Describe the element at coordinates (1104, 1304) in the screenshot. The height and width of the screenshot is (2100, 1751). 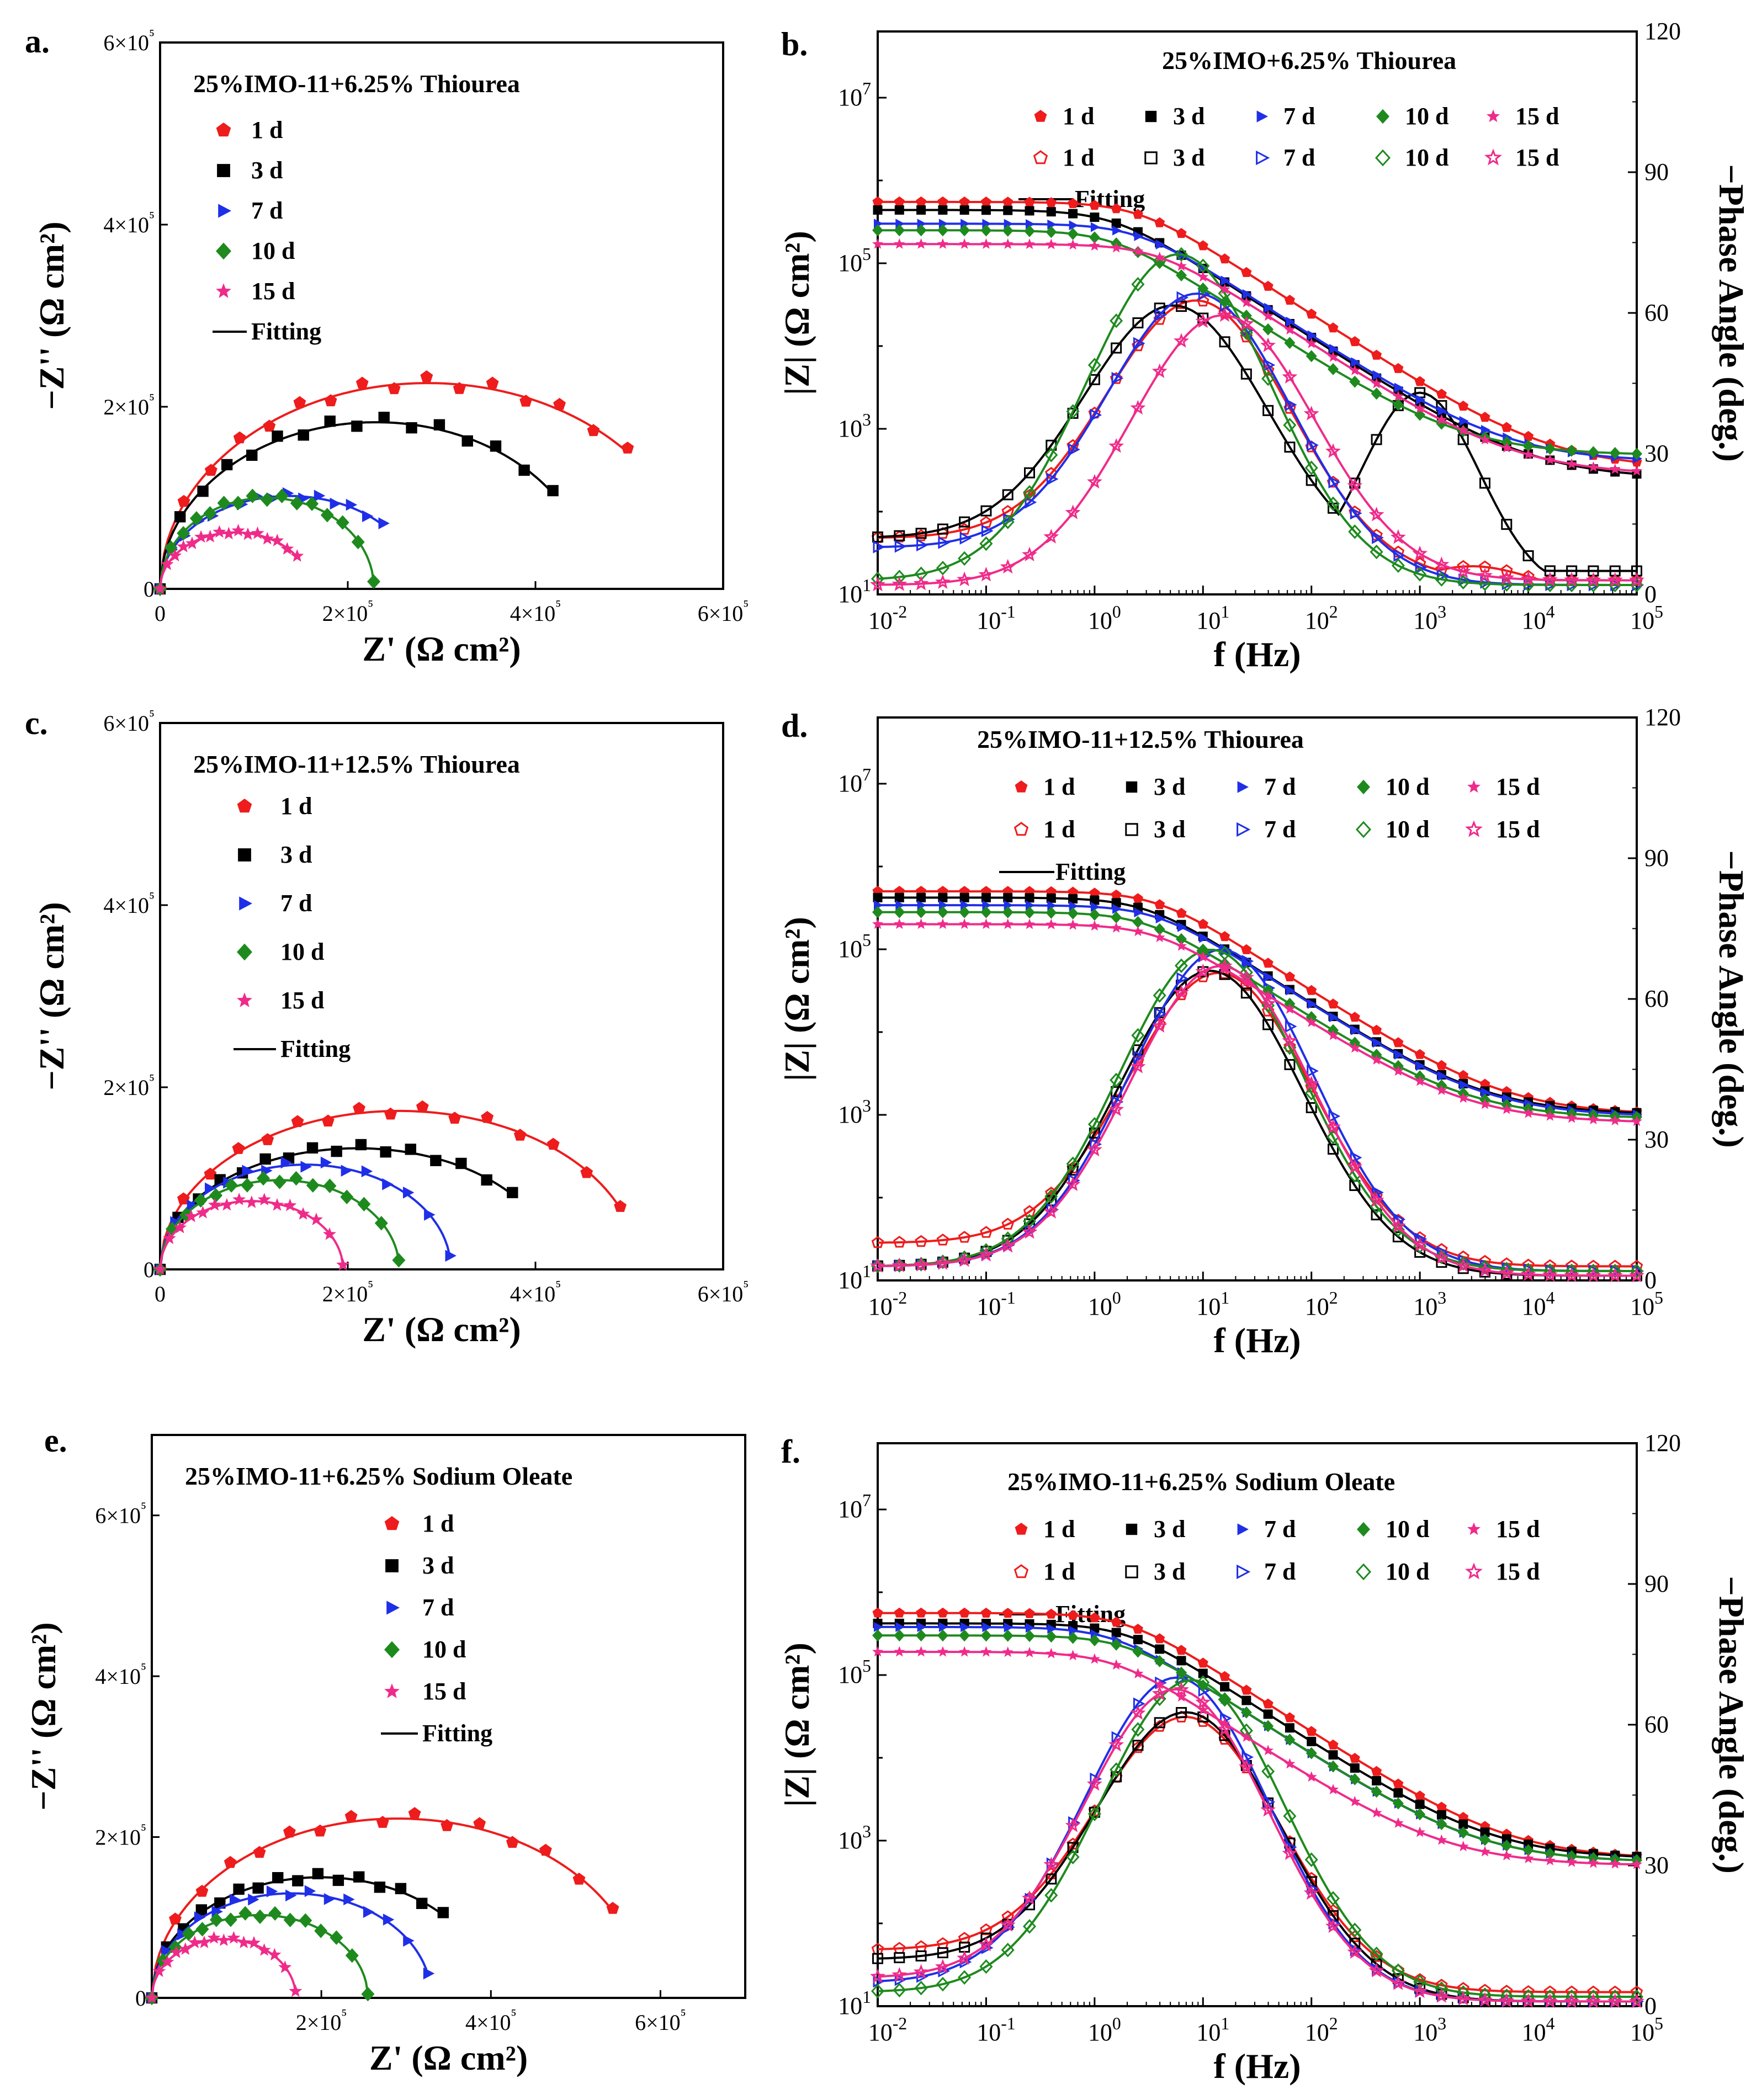
I see `x-tick-label: 10⁰` at that location.